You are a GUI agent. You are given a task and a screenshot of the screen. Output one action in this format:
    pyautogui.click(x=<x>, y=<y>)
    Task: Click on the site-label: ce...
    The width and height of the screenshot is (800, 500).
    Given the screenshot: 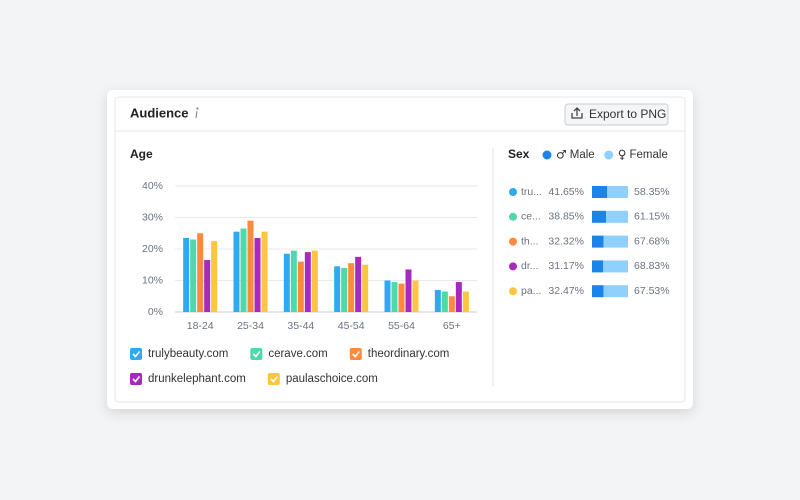 What is the action you would take?
    pyautogui.click(x=531, y=217)
    